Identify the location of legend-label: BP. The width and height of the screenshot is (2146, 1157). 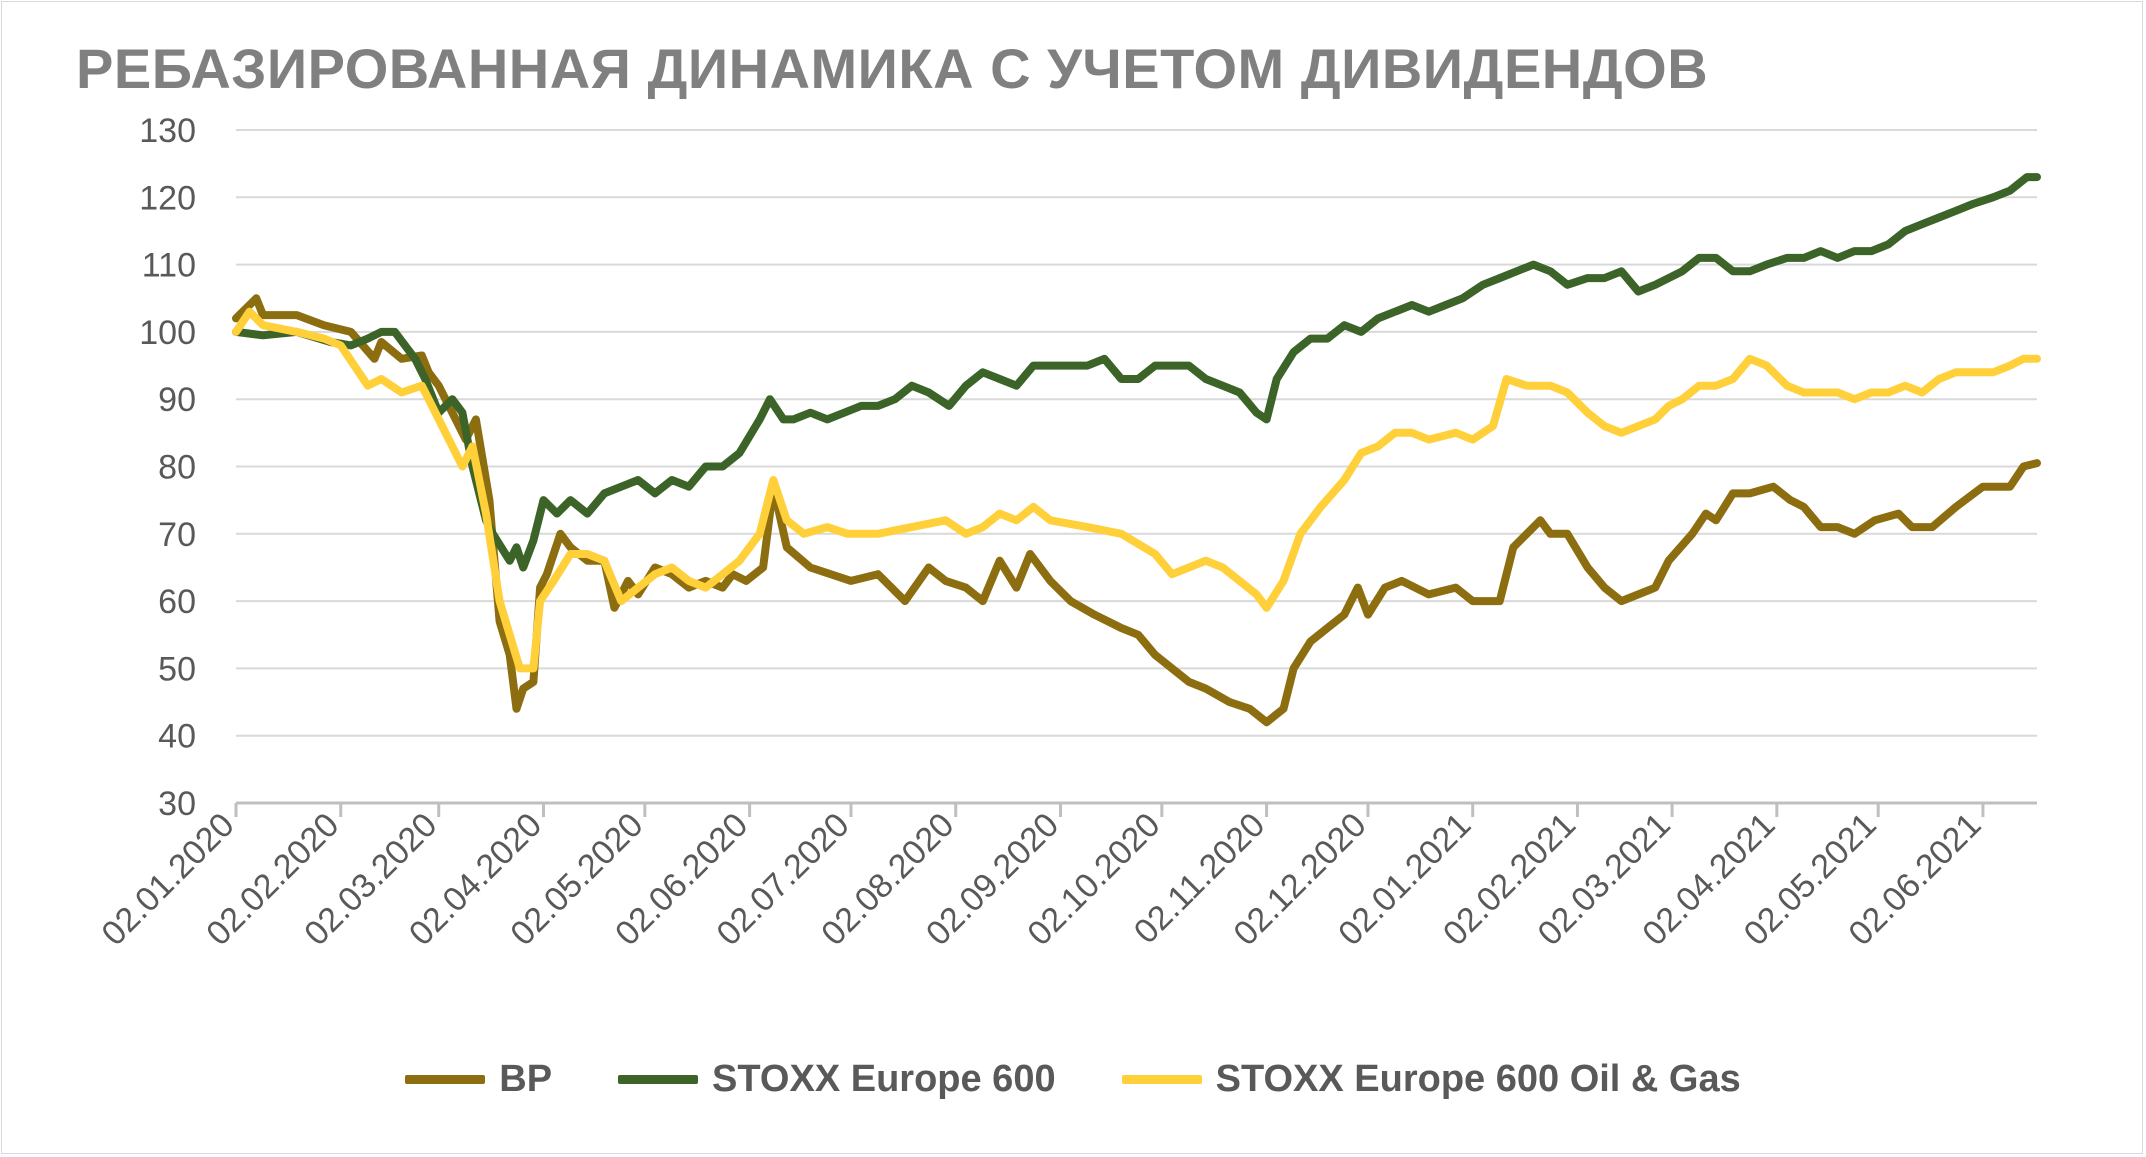
(526, 1079).